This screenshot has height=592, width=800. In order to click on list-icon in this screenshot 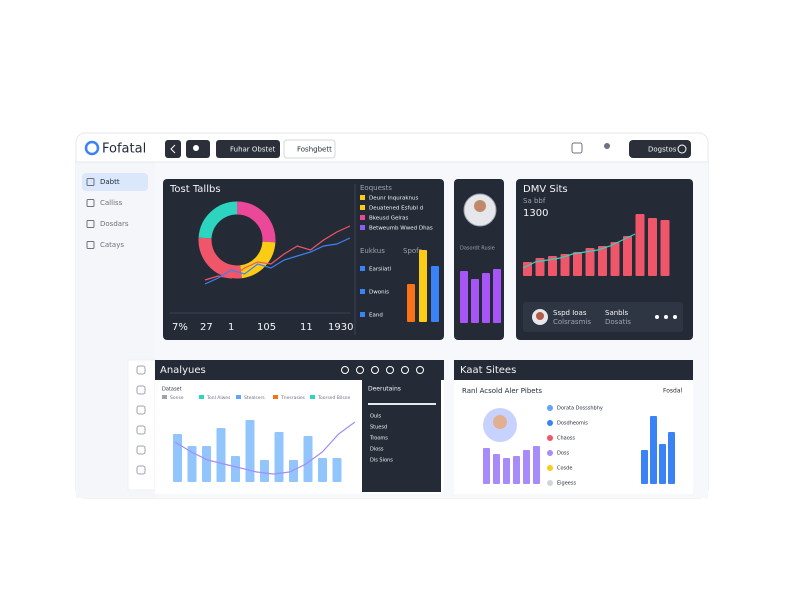, I will do `click(362, 268)`.